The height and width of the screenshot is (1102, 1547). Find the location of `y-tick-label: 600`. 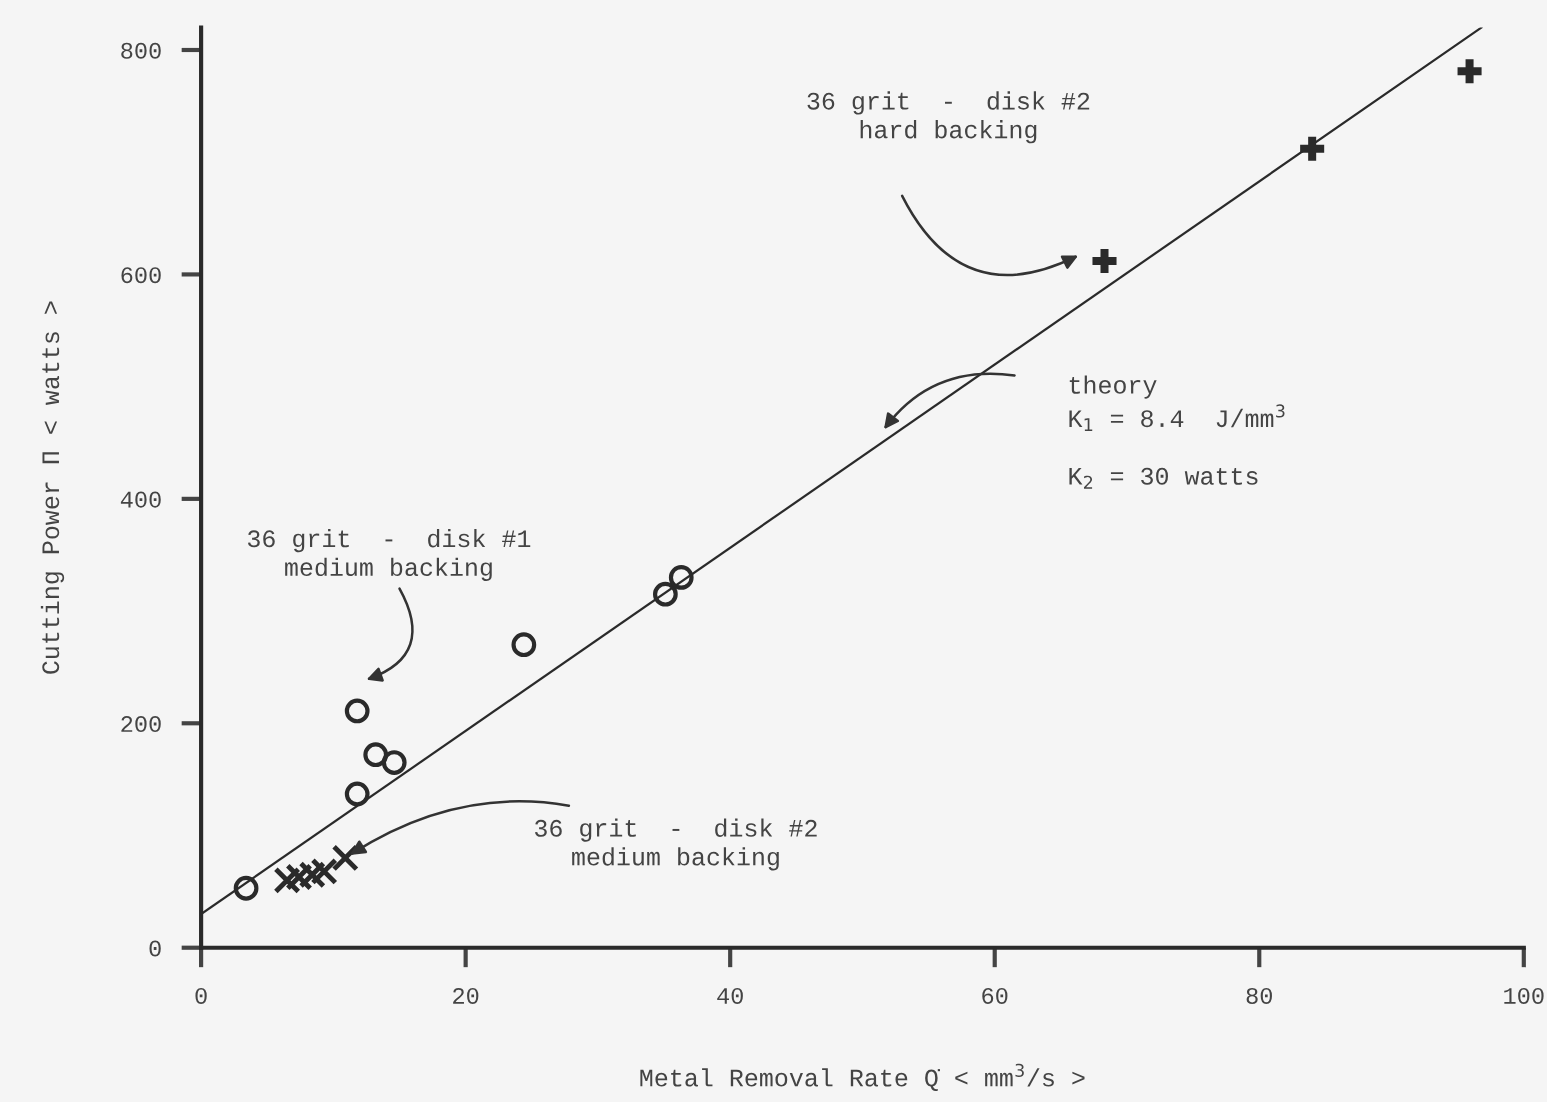

y-tick-label: 600 is located at coordinates (141, 275).